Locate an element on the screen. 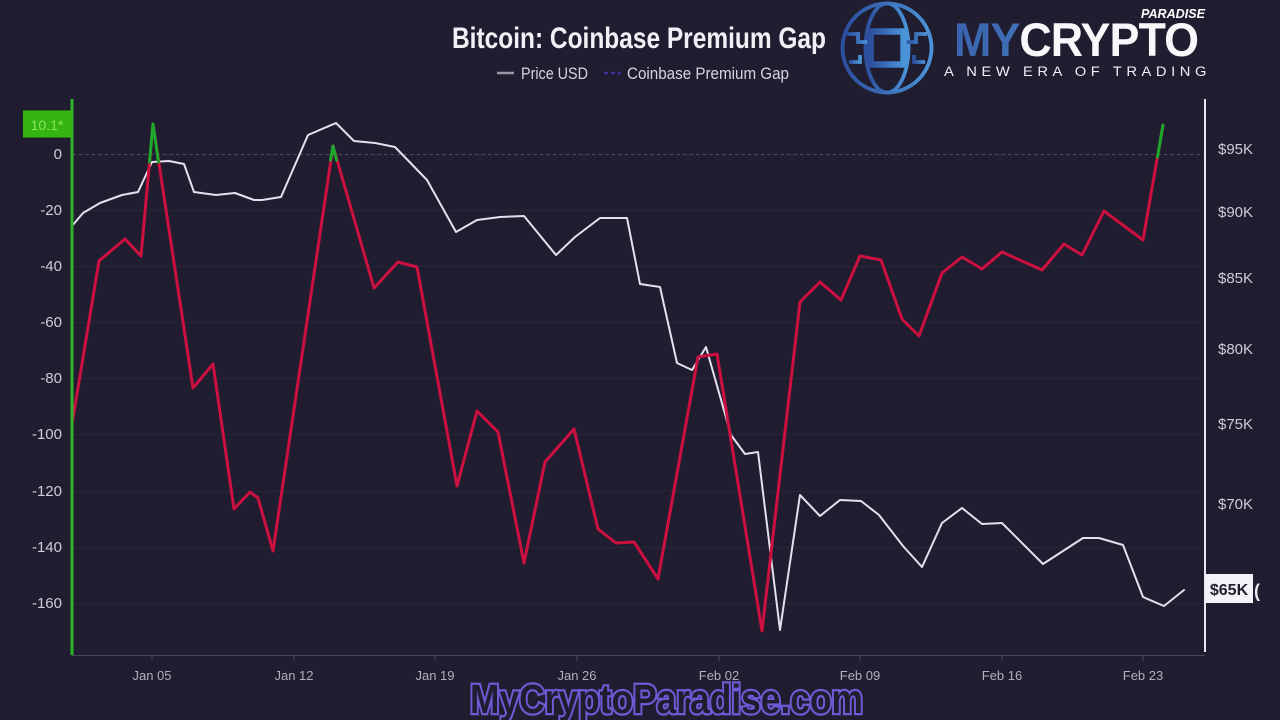  svg-text: -120 is located at coordinates (47, 491).